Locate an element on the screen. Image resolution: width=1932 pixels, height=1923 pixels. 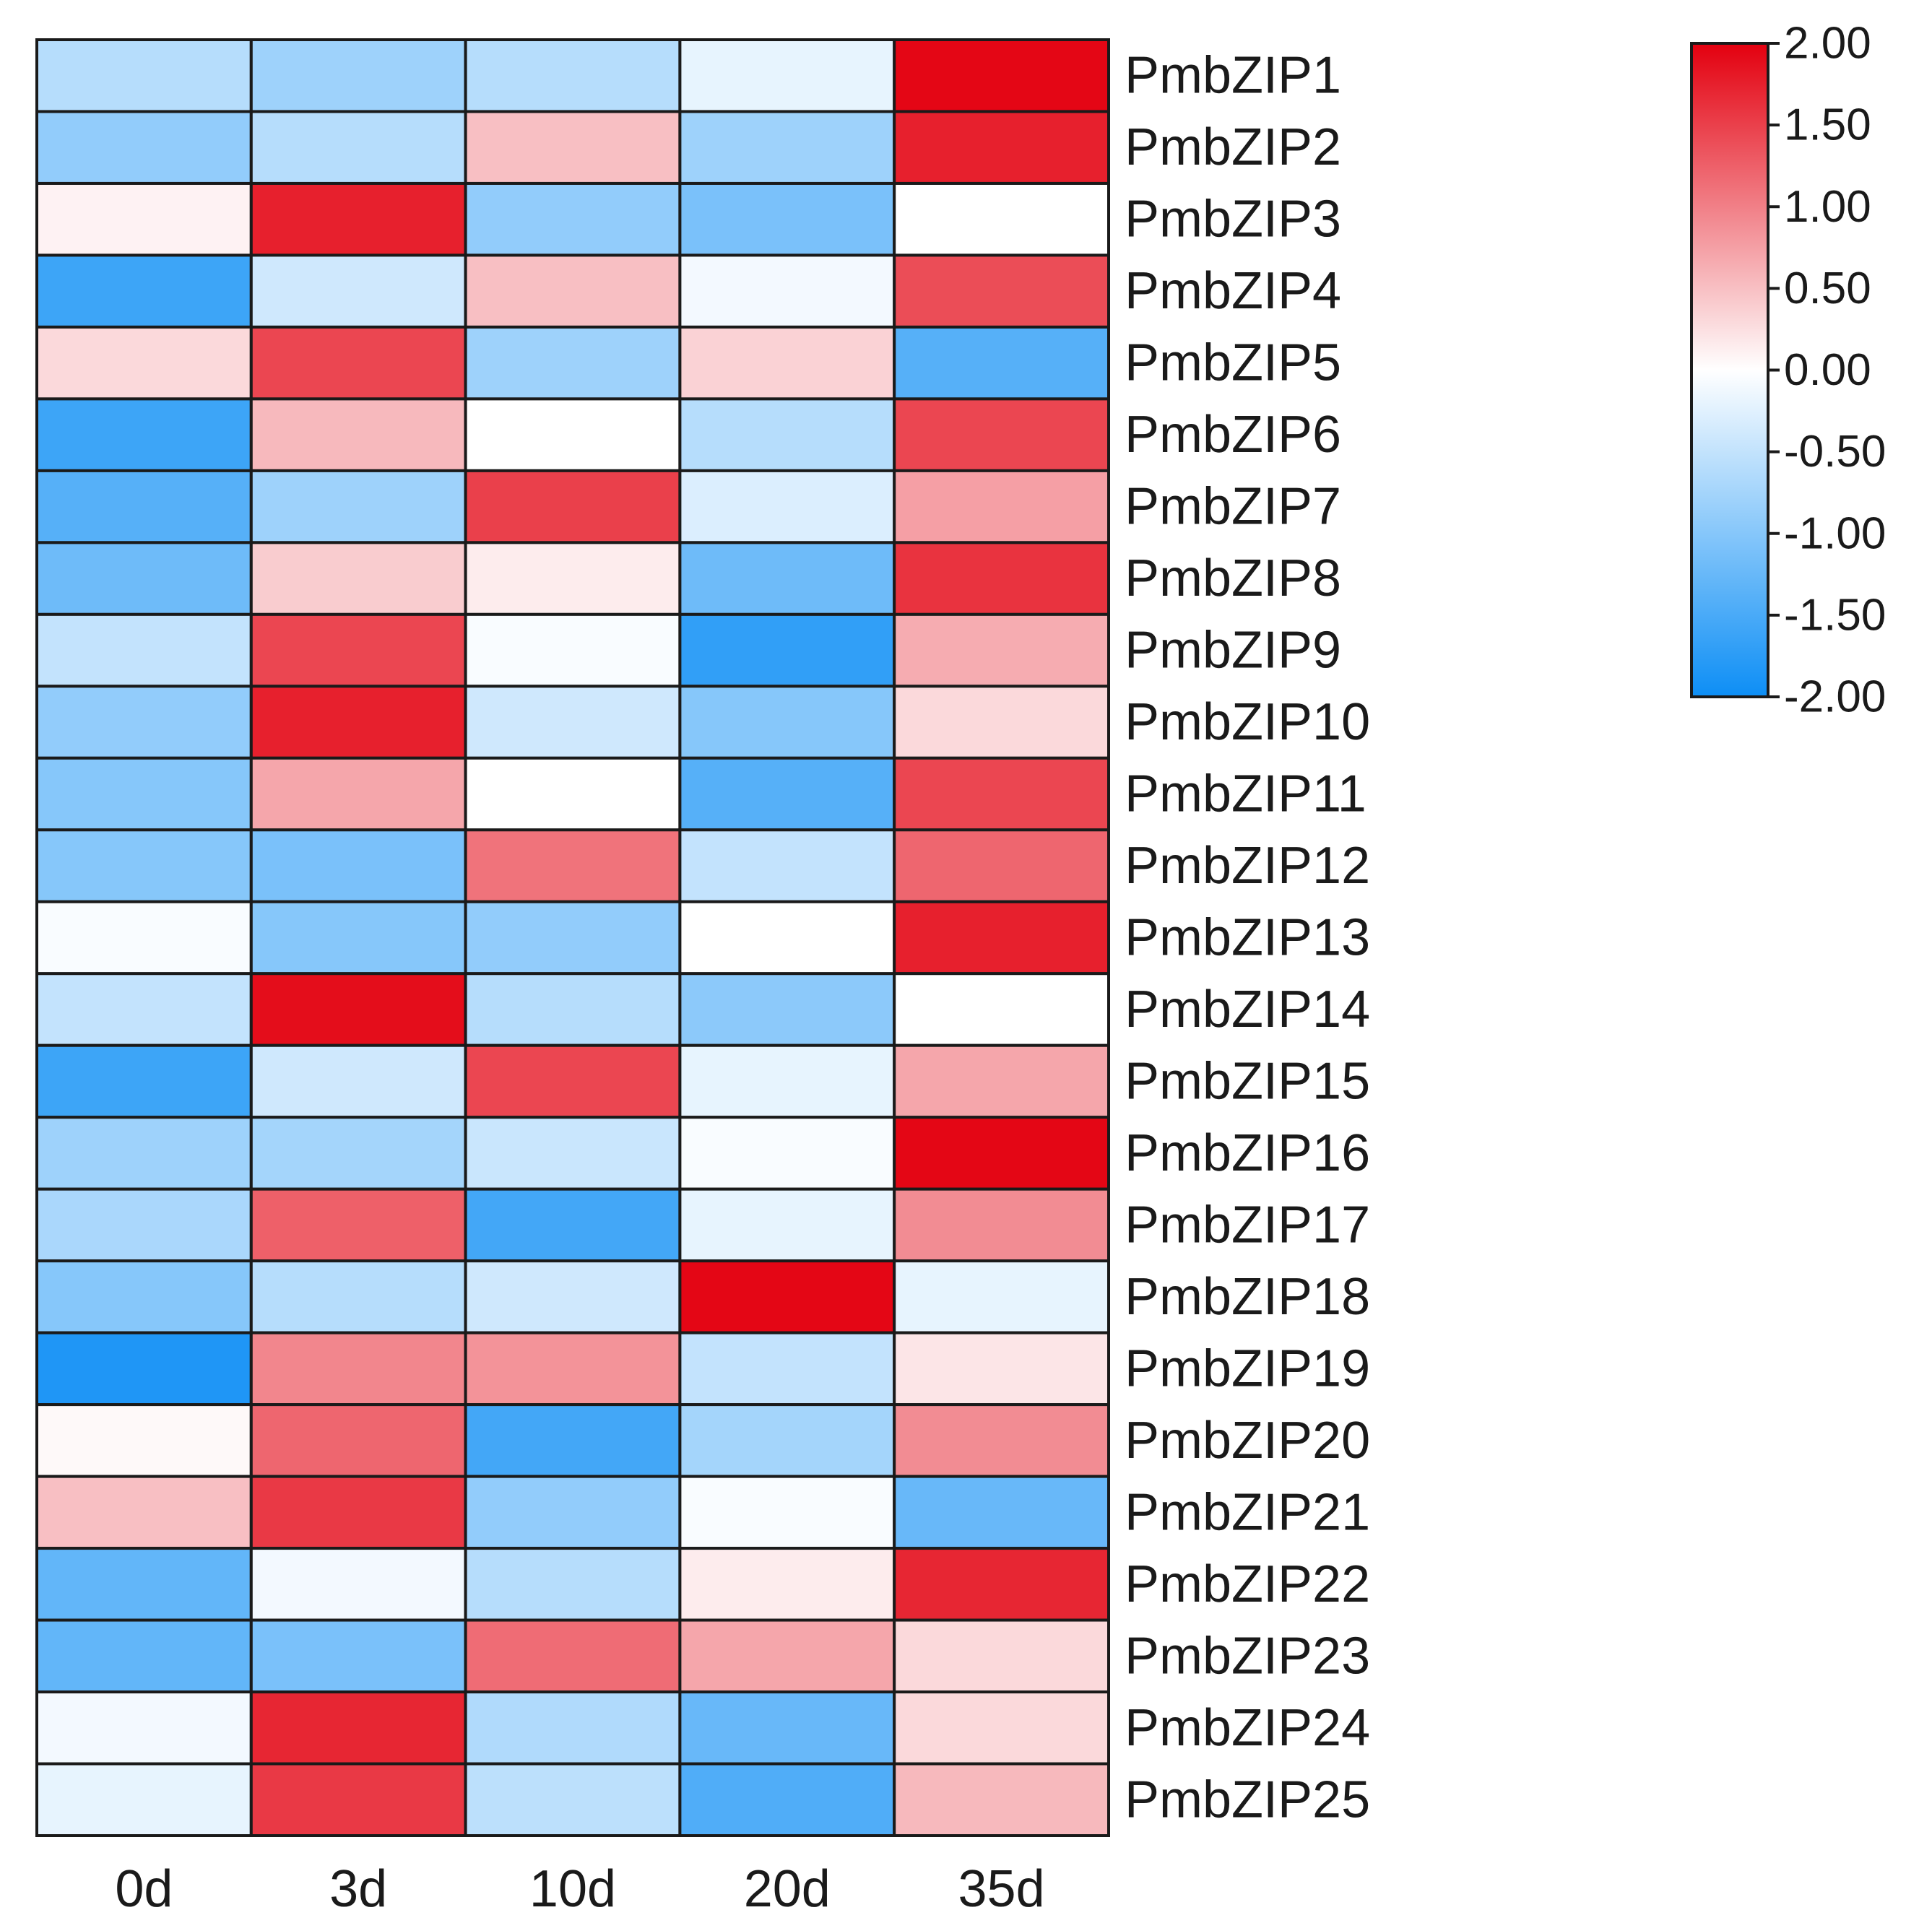
color-scale-tick-label: 1.50 is located at coordinates (1827, 125).